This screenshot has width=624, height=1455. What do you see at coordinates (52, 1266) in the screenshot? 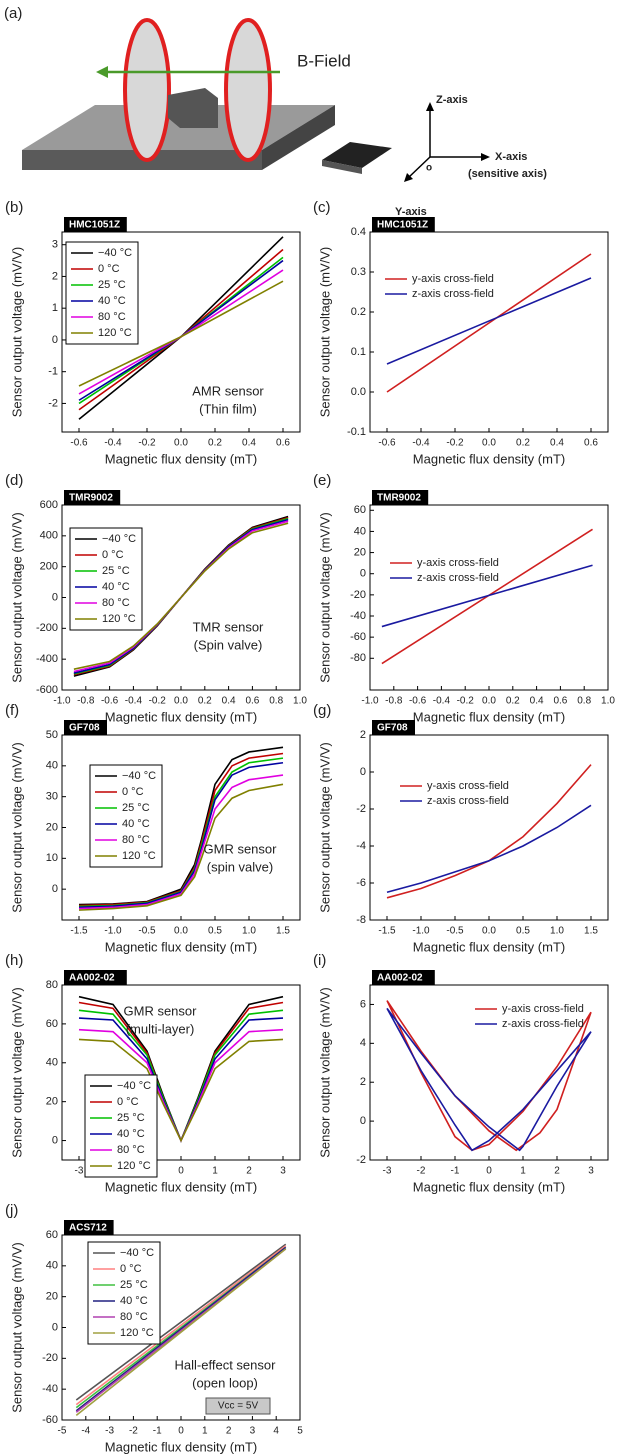
I see `y-tick-label: 40` at bounding box center [52, 1266].